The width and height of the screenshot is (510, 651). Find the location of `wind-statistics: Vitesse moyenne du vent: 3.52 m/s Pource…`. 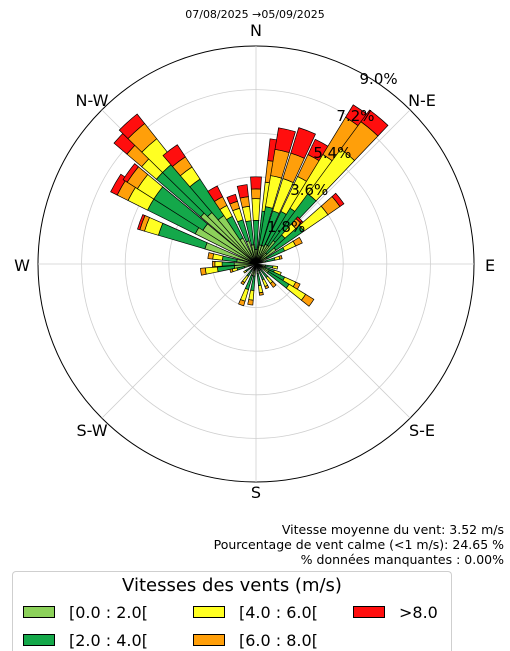

wind-statistics: Vitesse moyenne du vent: 3.52 m/s Pource… is located at coordinates (359, 544).